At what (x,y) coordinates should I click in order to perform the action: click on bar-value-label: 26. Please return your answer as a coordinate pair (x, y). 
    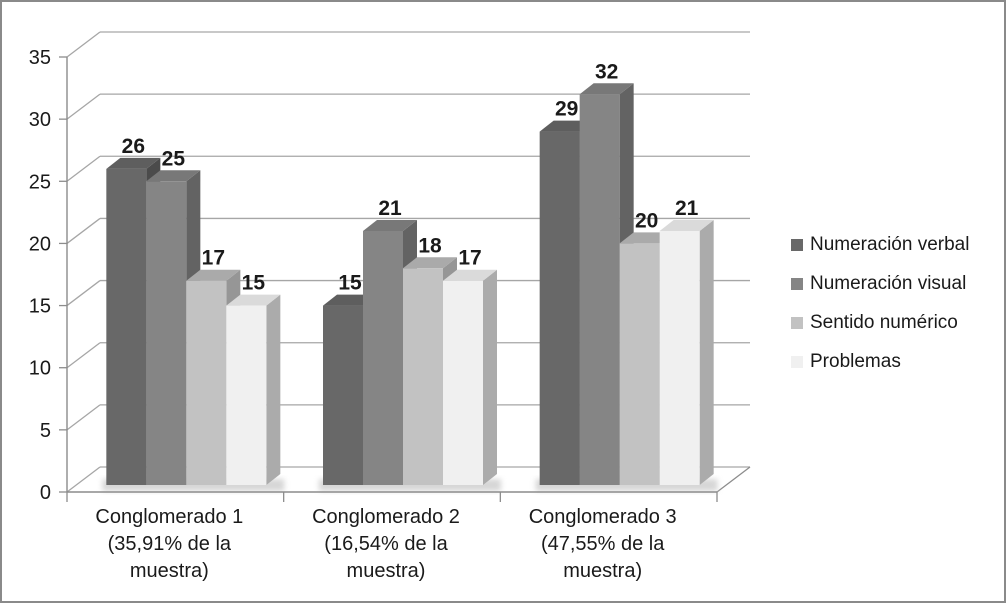
    Looking at the image, I should click on (133, 146).